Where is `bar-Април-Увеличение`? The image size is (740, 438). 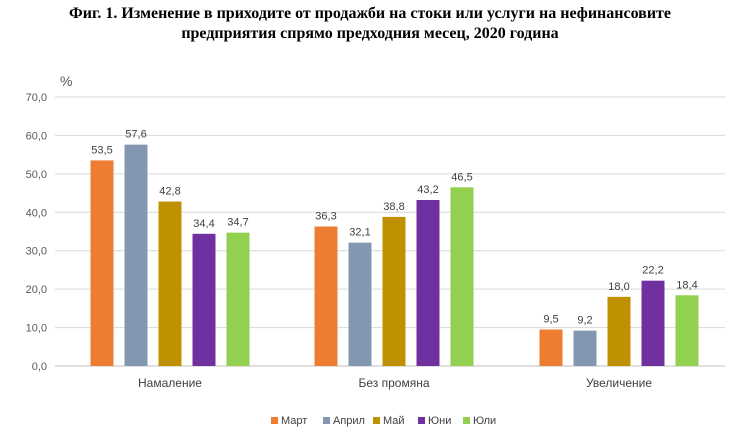 bar-Април-Увеличение is located at coordinates (585, 348).